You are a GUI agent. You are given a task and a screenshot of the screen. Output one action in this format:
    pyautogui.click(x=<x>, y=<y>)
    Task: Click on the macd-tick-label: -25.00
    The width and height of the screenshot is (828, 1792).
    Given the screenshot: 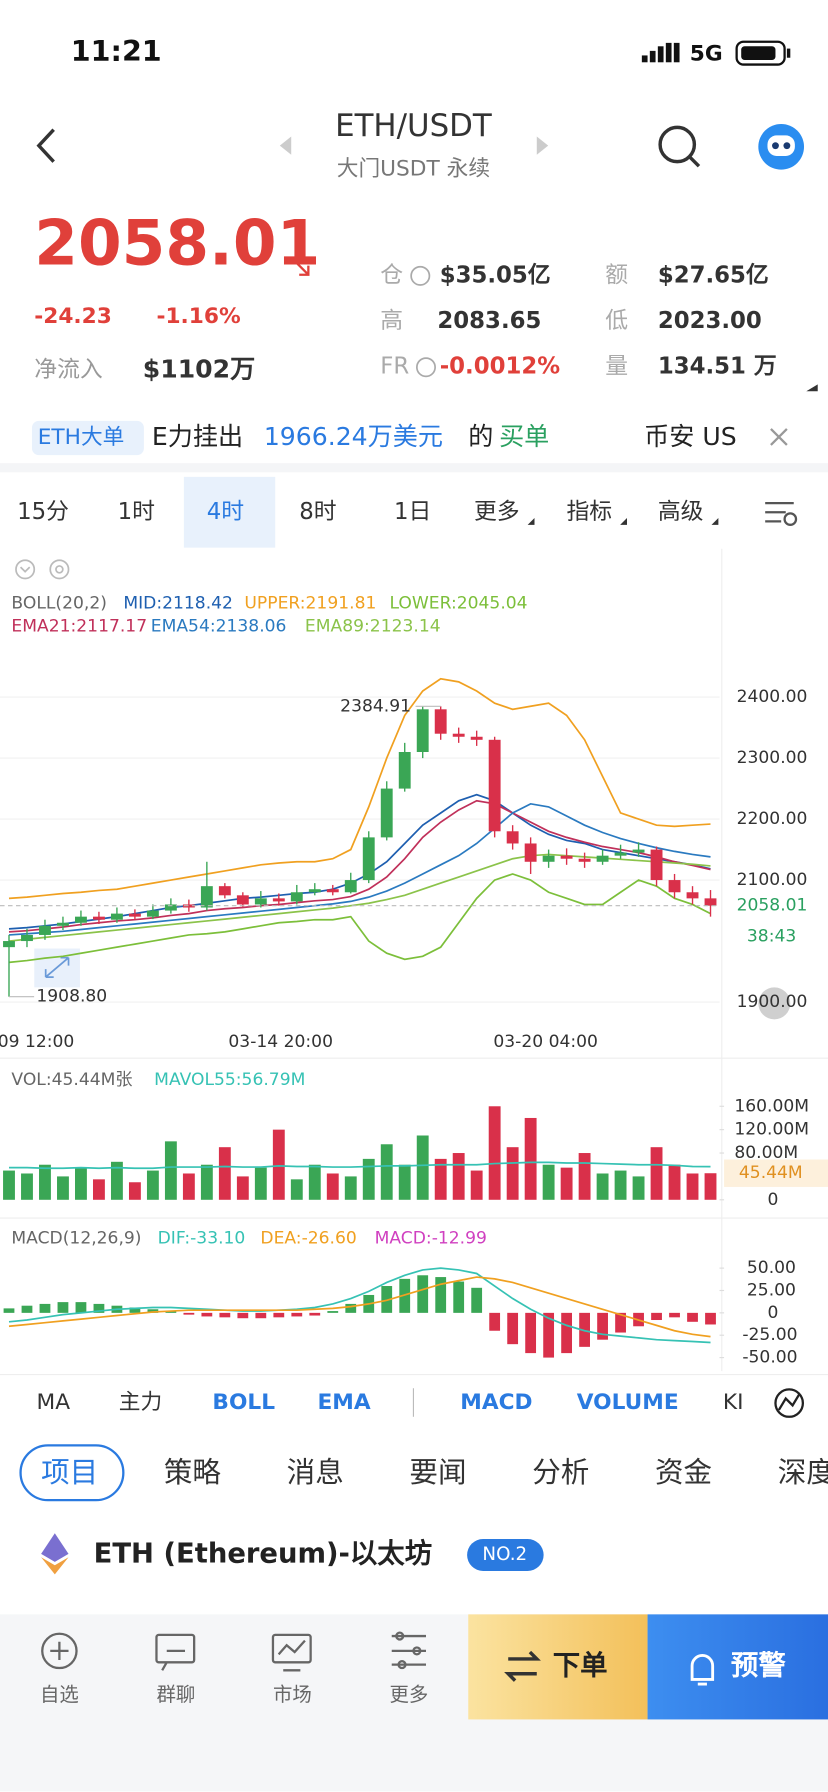 What is the action you would take?
    pyautogui.click(x=769, y=1335)
    